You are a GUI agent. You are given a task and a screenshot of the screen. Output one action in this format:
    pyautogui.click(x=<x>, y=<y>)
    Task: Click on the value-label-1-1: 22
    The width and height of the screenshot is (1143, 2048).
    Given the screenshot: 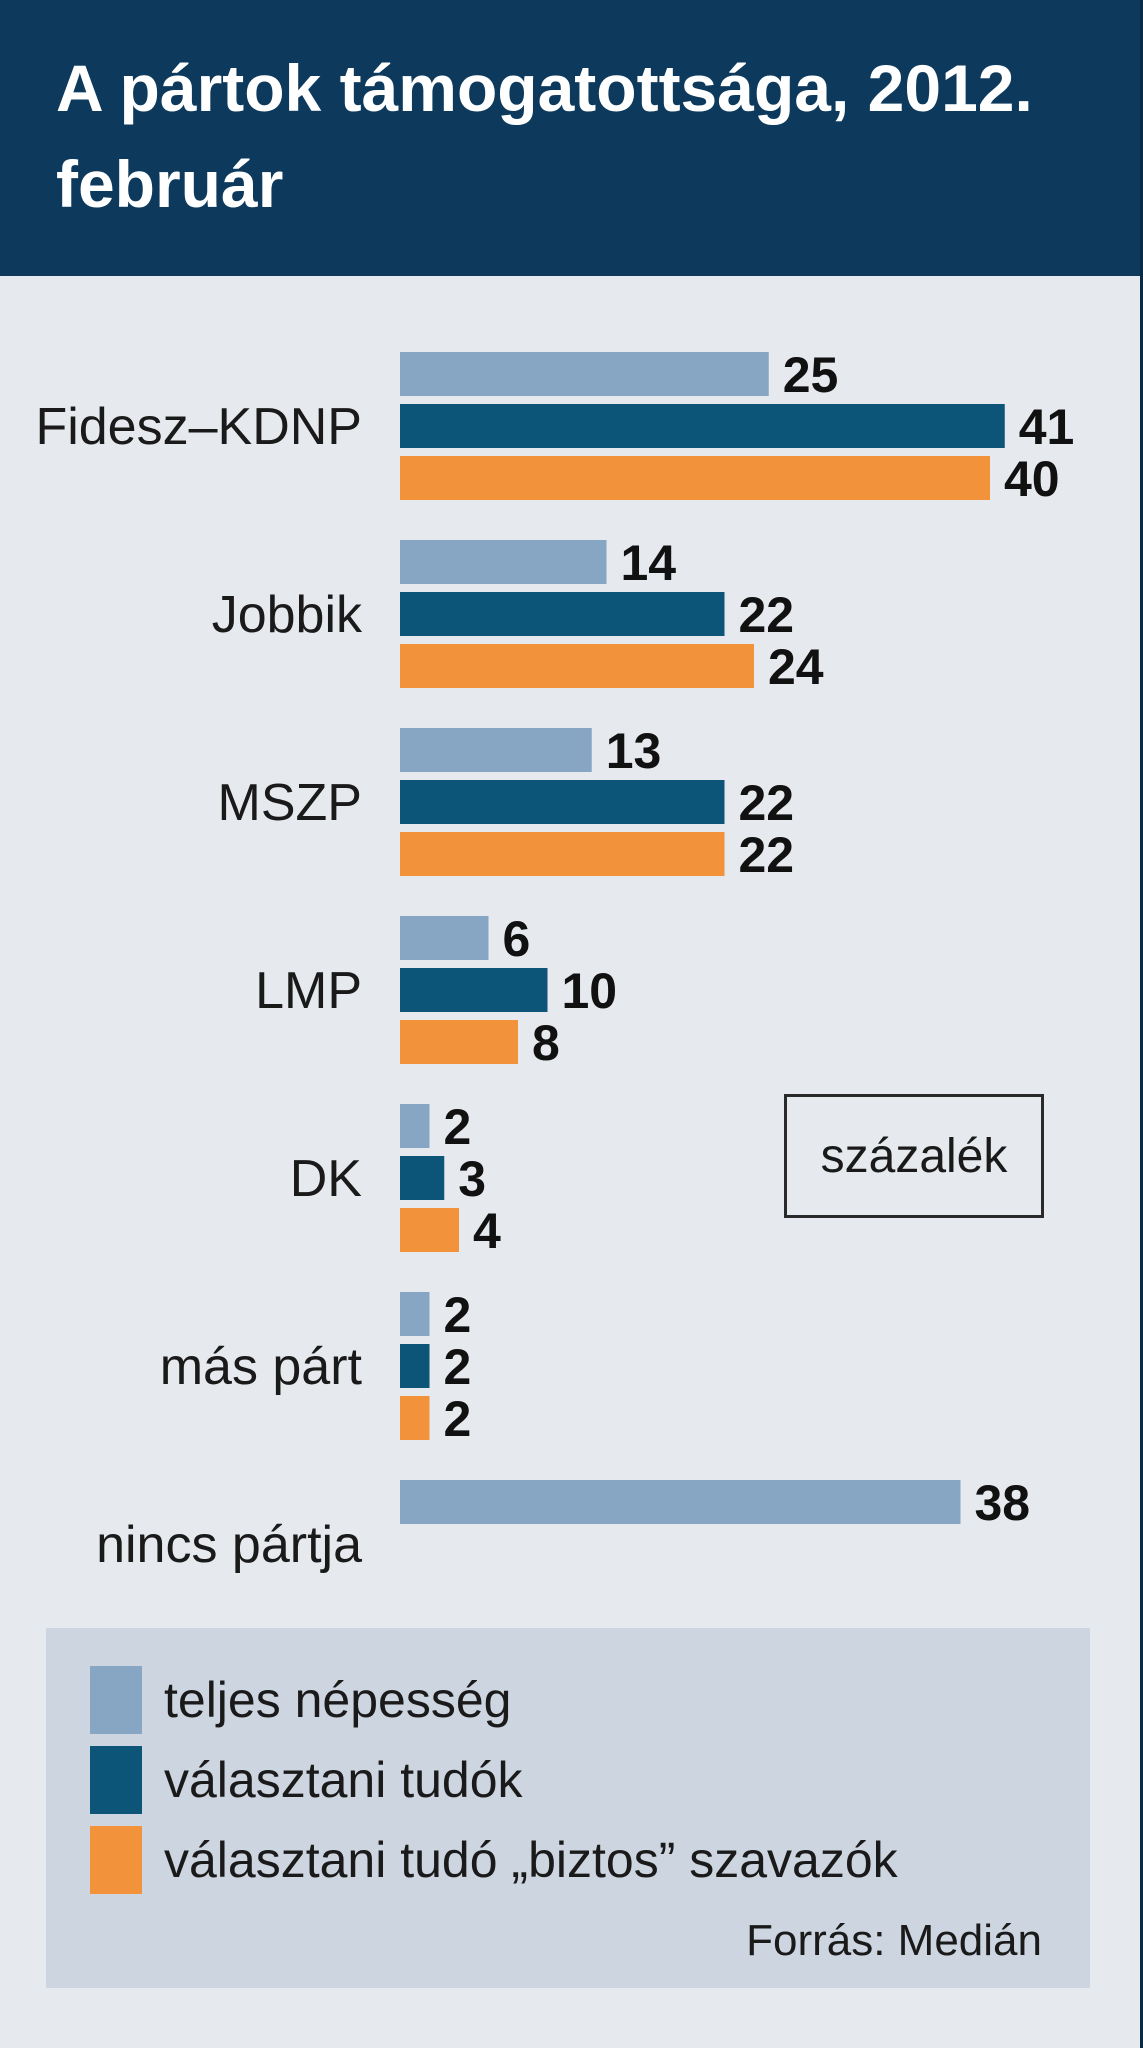 What is the action you would take?
    pyautogui.click(x=767, y=615)
    